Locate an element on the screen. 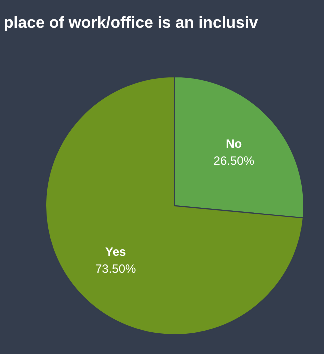 The width and height of the screenshot is (324, 354). chart-title: place of work/office is an inclusiv is located at coordinates (131, 23).